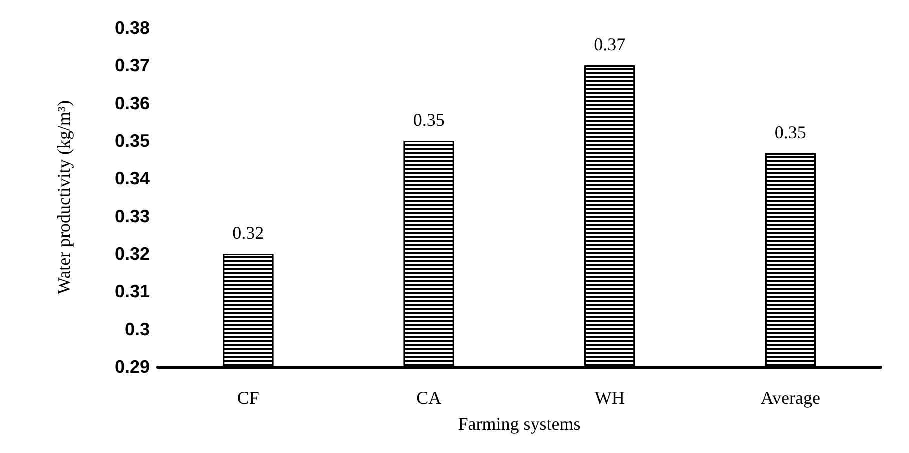  What do you see at coordinates (132, 254) in the screenshot?
I see `y-tick-label: 0.32` at bounding box center [132, 254].